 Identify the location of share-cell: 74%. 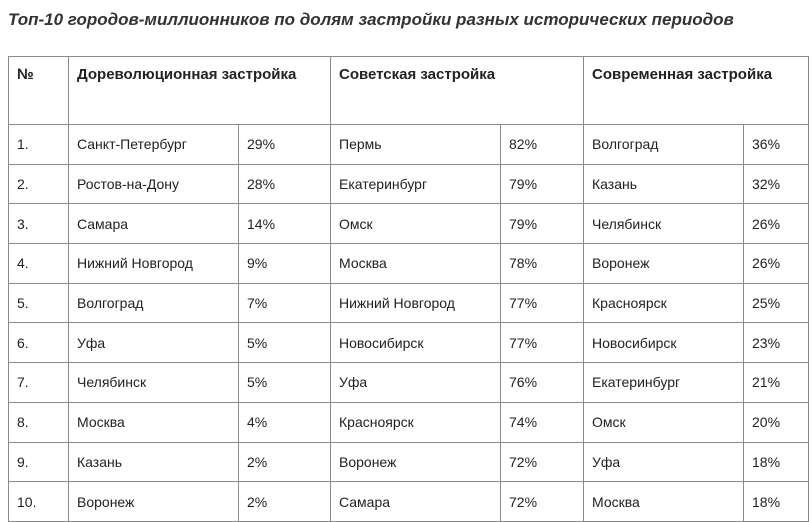
(542, 422).